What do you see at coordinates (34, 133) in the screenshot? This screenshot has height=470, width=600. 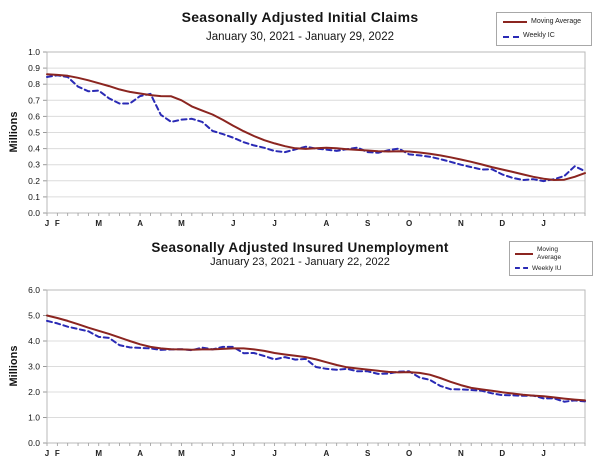 I see `svg-text: 0.5` at bounding box center [34, 133].